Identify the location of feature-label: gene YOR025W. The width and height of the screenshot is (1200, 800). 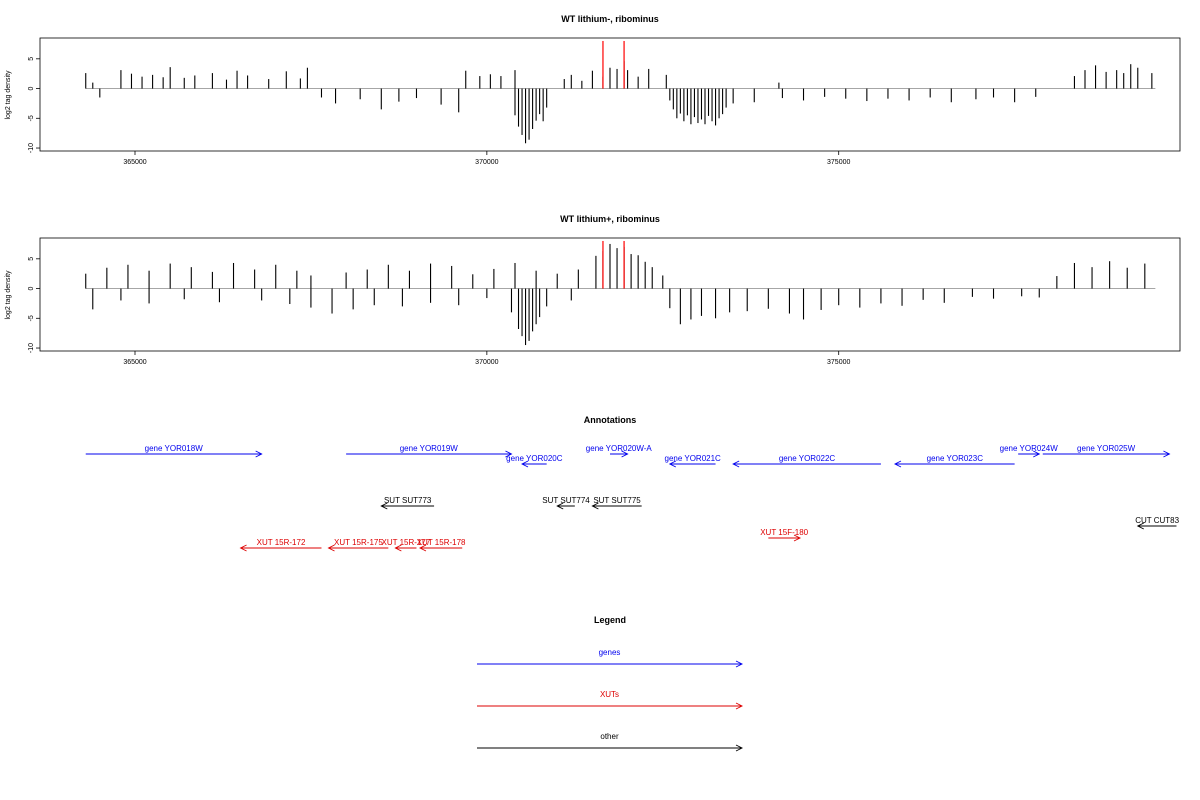
(1106, 448).